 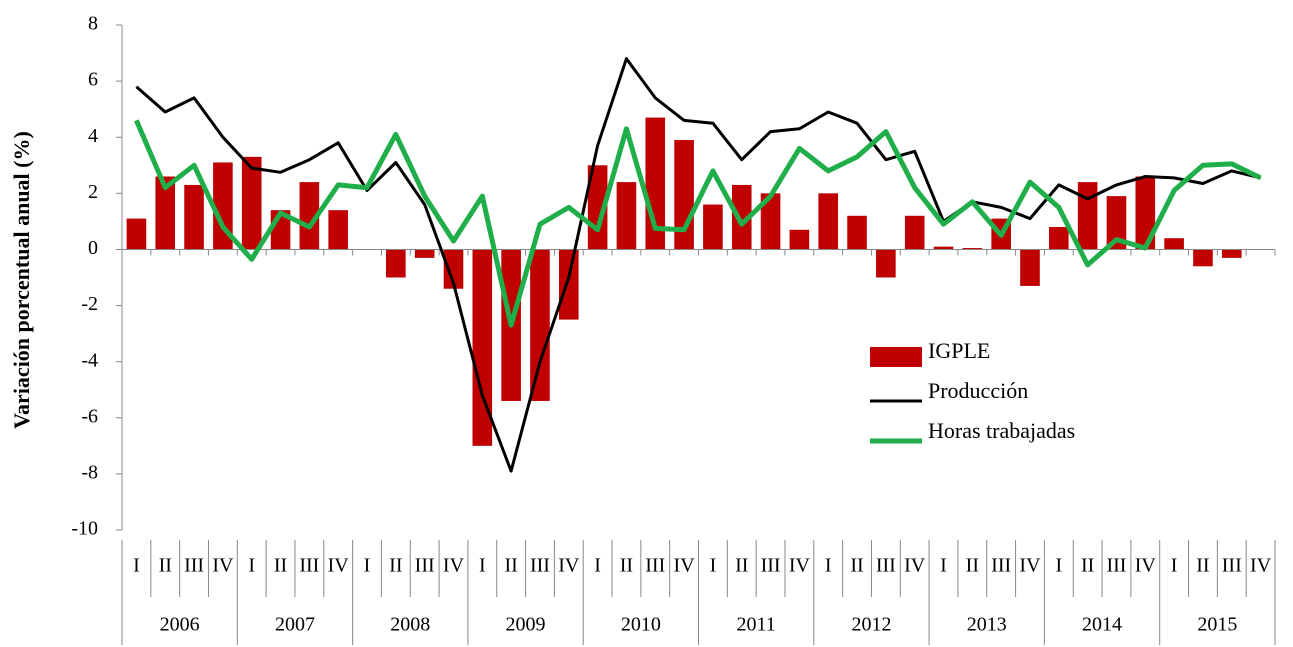 What do you see at coordinates (89, 472) in the screenshot?
I see `y-tick-label: -8` at bounding box center [89, 472].